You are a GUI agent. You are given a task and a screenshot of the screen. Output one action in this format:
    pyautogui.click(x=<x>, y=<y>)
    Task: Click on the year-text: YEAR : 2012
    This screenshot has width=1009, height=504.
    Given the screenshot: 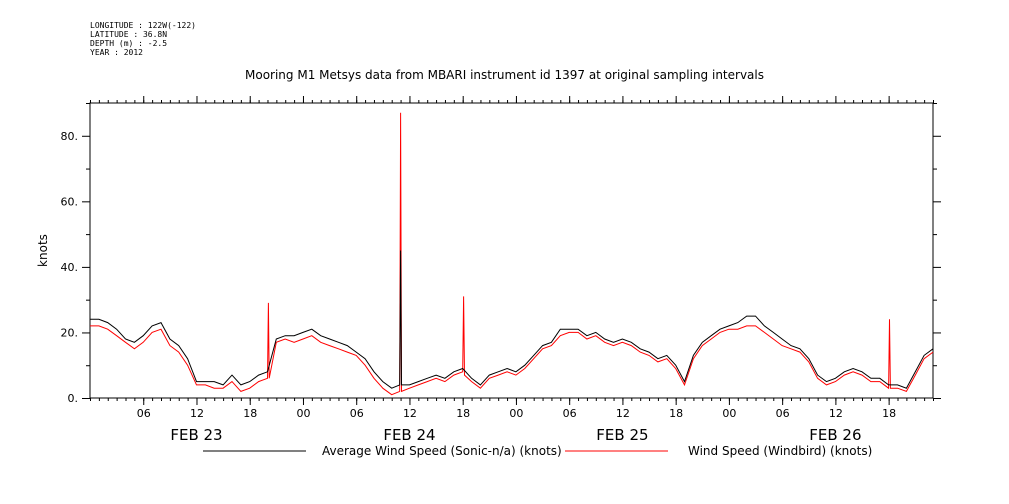 What is the action you would take?
    pyautogui.click(x=116, y=52)
    